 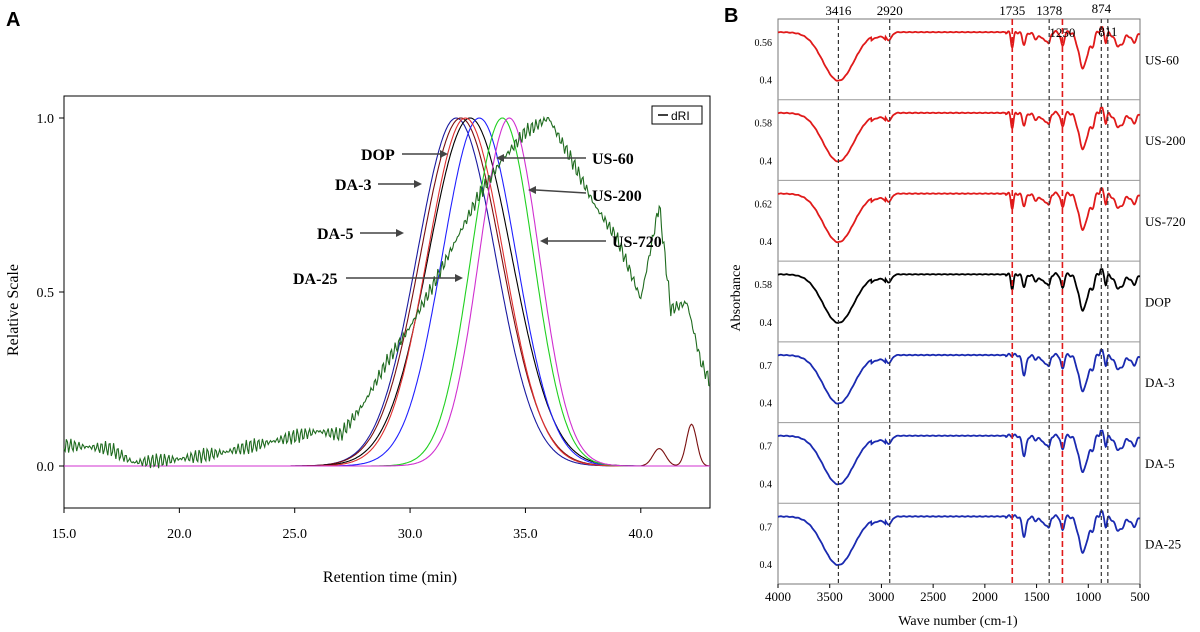 What do you see at coordinates (1062, 32) in the screenshot?
I see `reference-label-1250: 1250` at bounding box center [1062, 32].